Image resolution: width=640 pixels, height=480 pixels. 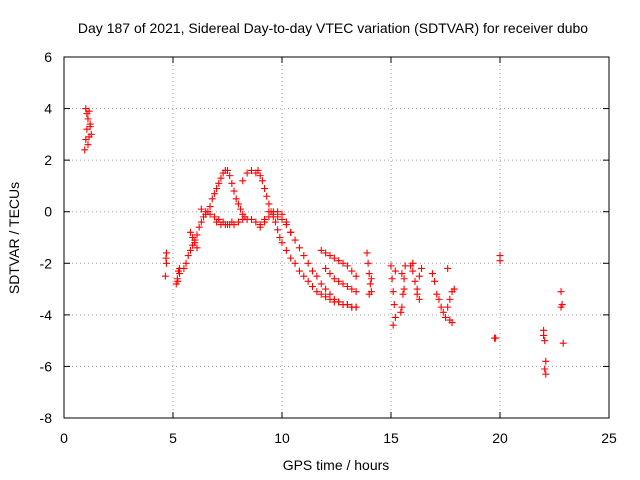 I want to click on y-tick-label: 4, so click(x=48, y=109).